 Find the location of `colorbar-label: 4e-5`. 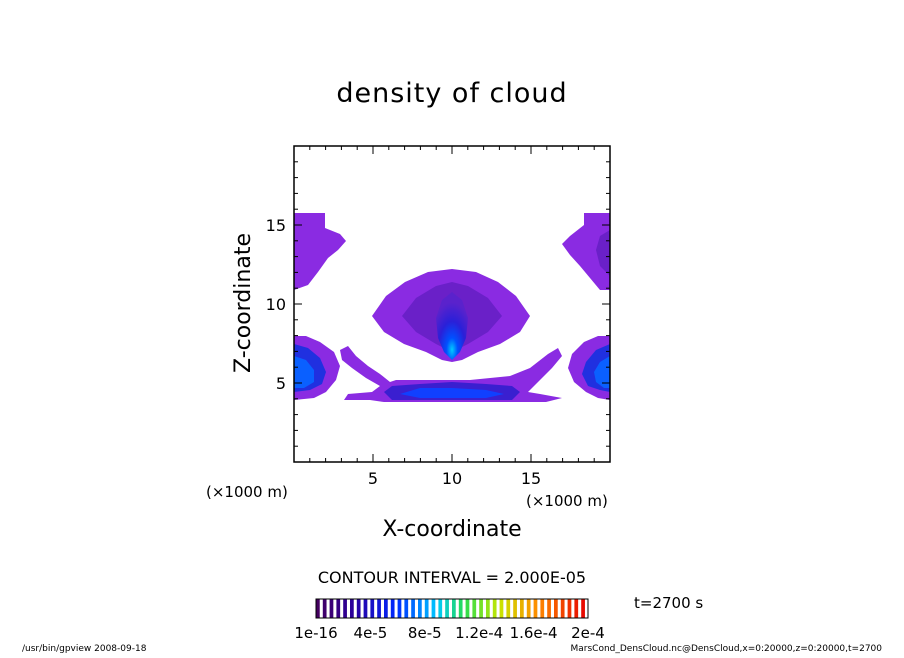

colorbar-label: 4e-5 is located at coordinates (371, 633).